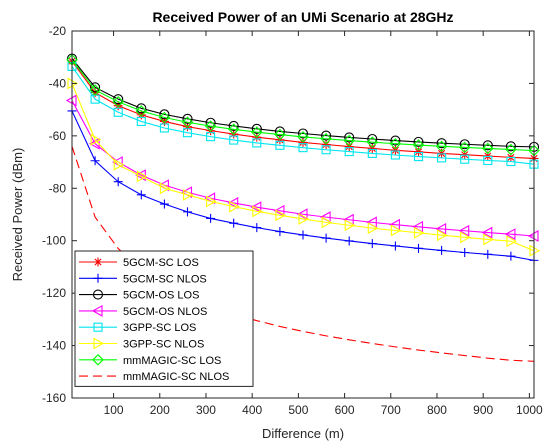  I want to click on legend-item: 5GCM-SC NLOS, so click(143, 279).